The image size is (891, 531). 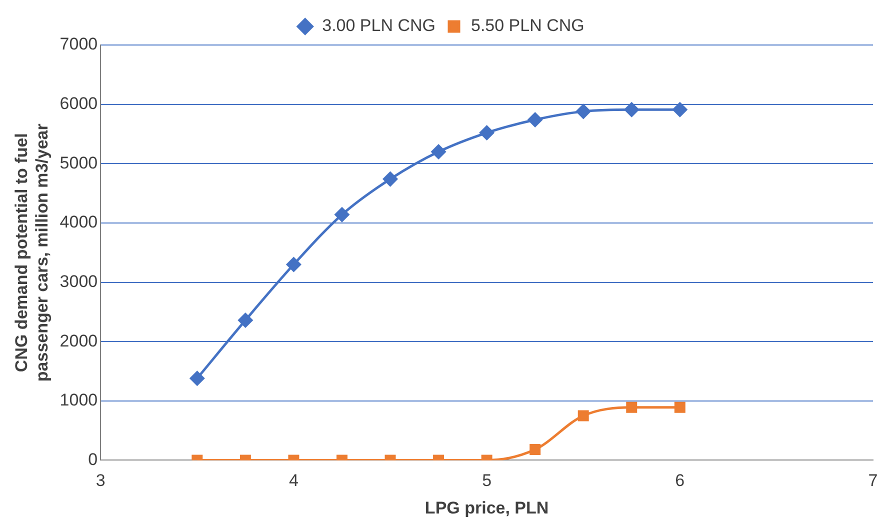 What do you see at coordinates (32, 252) in the screenshot?
I see `y-axis-title: CNG demand potential to fuel passenger cars, million m3/year` at bounding box center [32, 252].